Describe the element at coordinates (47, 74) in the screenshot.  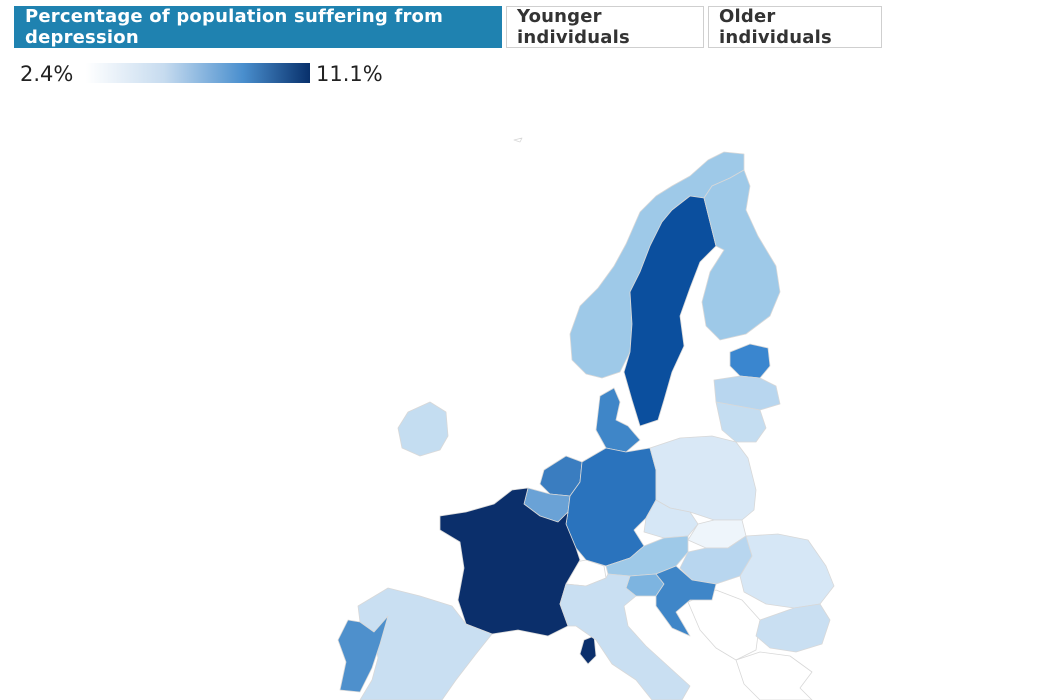
I see `legend-min-label: 2.4%` at that location.